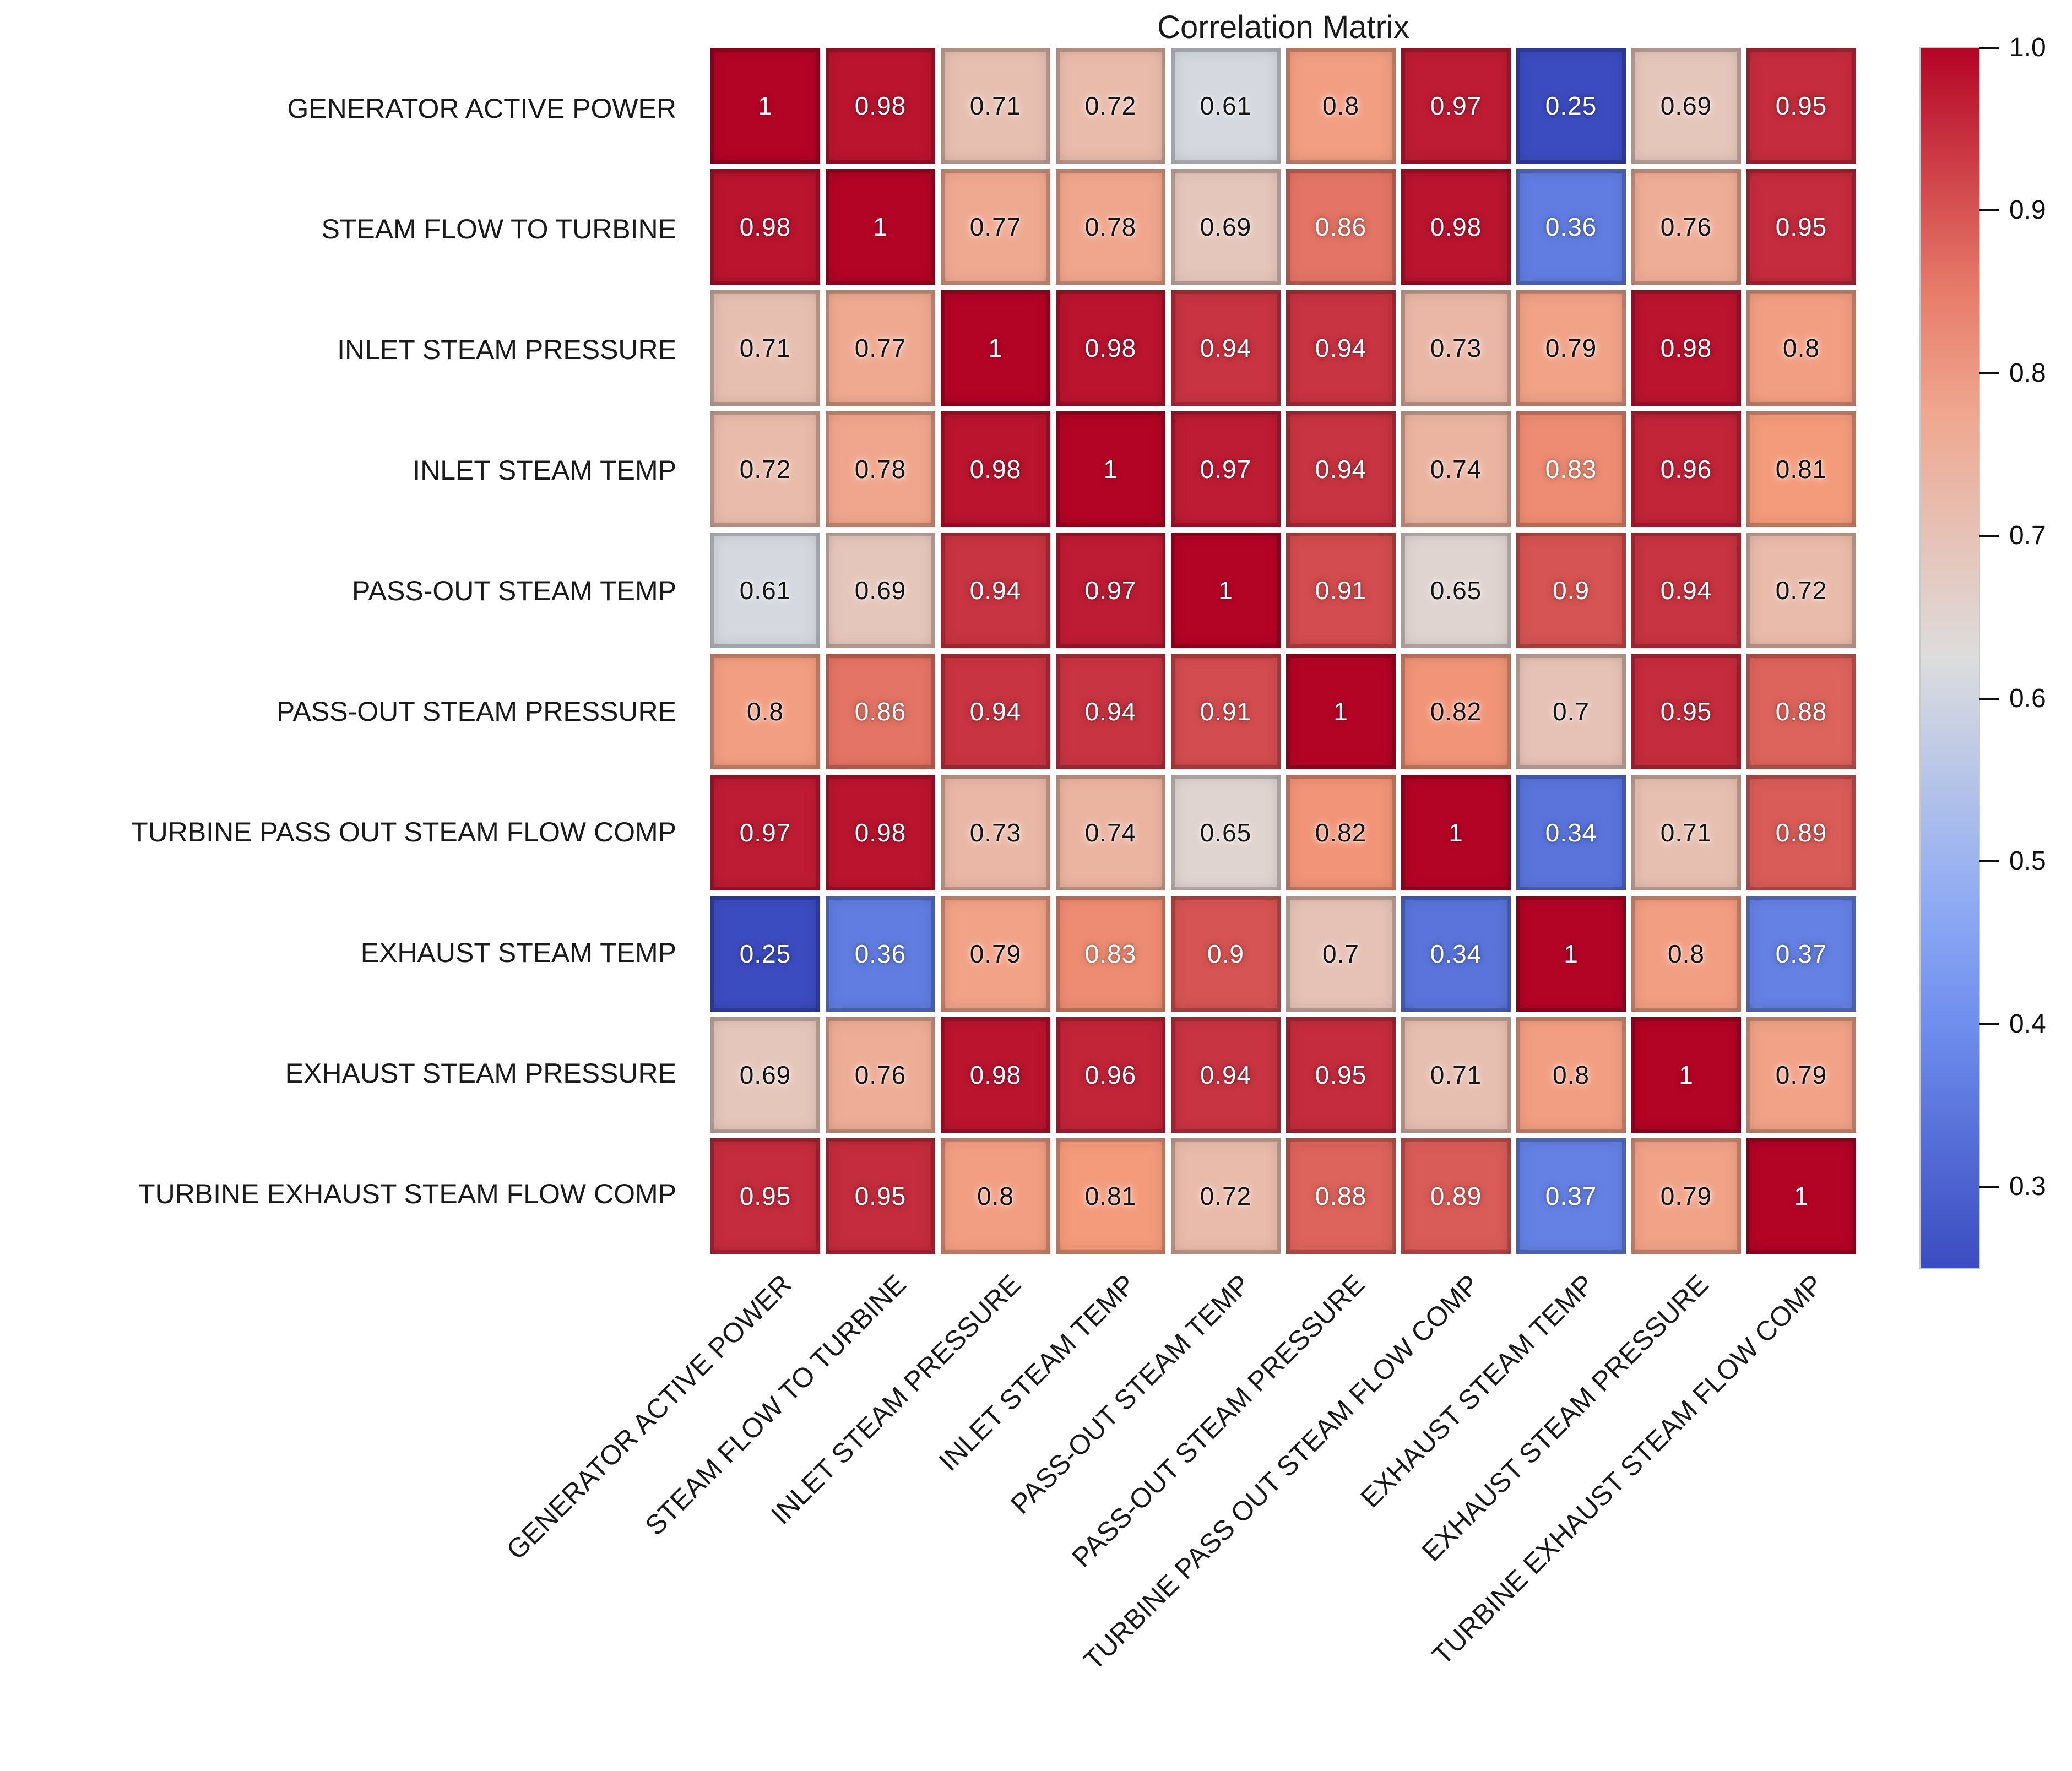 The height and width of the screenshot is (1771, 2072). What do you see at coordinates (2028, 1187) in the screenshot?
I see `colorbar-tick-label: 0.3` at bounding box center [2028, 1187].